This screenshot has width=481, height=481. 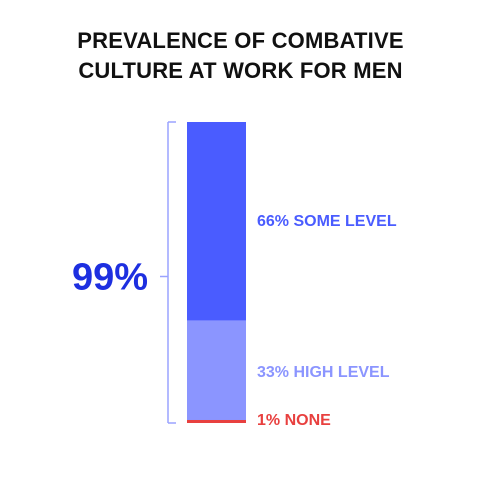 I want to click on label-segment-high-level: 33% HIGH LEVEL, so click(x=323, y=372).